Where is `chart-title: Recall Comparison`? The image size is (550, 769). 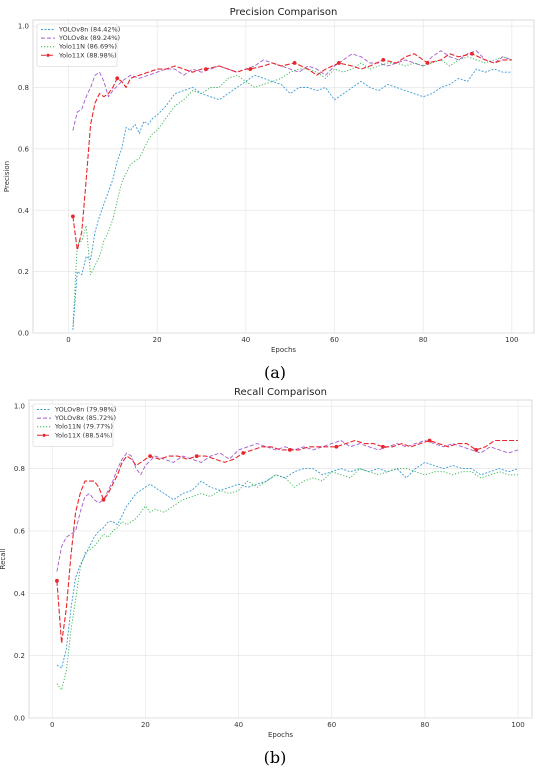
chart-title: Recall Comparison is located at coordinates (280, 392).